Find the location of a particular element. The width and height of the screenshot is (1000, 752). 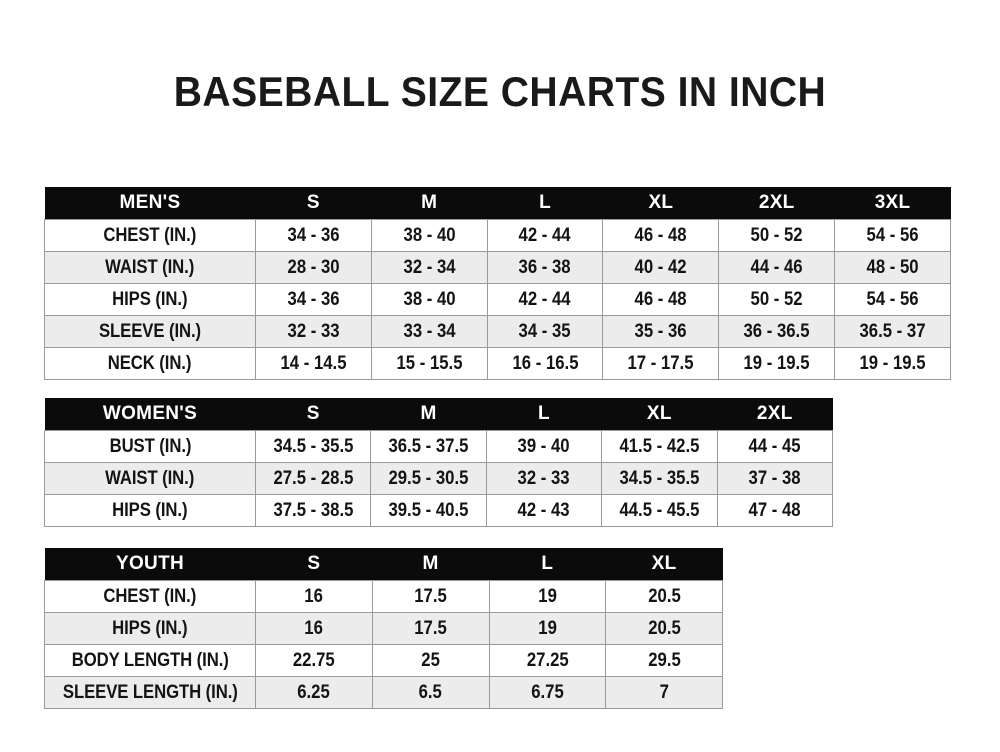

measurement-value: 44 - 45 is located at coordinates (774, 446).